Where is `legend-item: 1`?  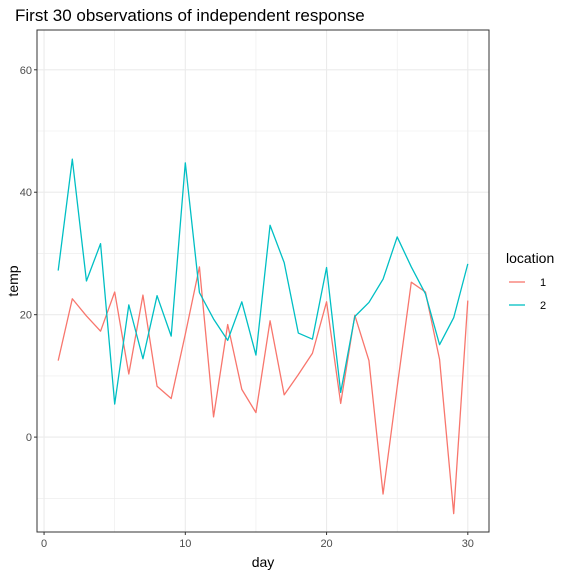 legend-item: 1 is located at coordinates (526, 282).